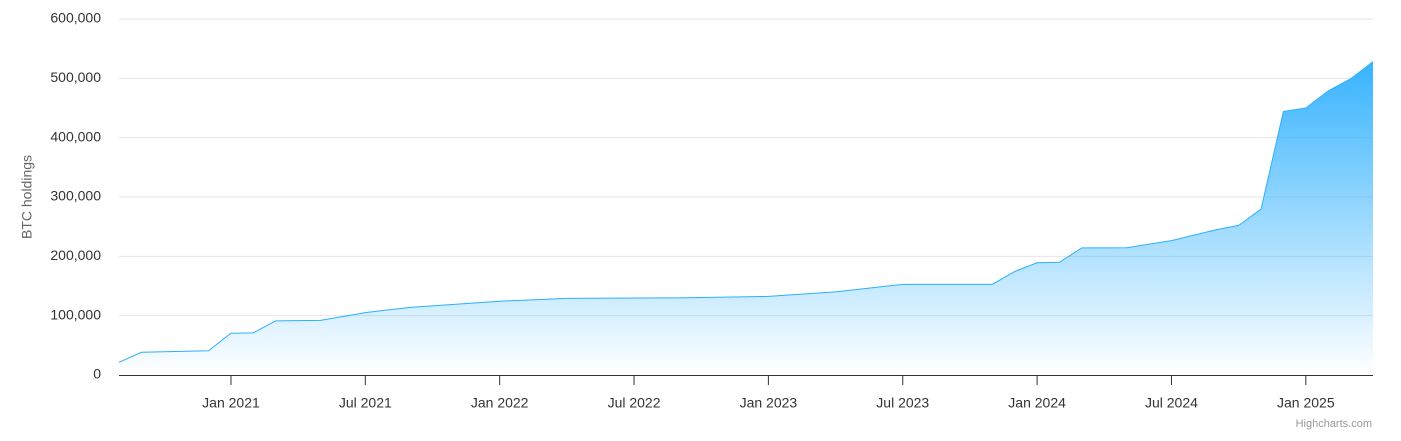  What do you see at coordinates (97, 374) in the screenshot?
I see `y-tick-label: 0` at bounding box center [97, 374].